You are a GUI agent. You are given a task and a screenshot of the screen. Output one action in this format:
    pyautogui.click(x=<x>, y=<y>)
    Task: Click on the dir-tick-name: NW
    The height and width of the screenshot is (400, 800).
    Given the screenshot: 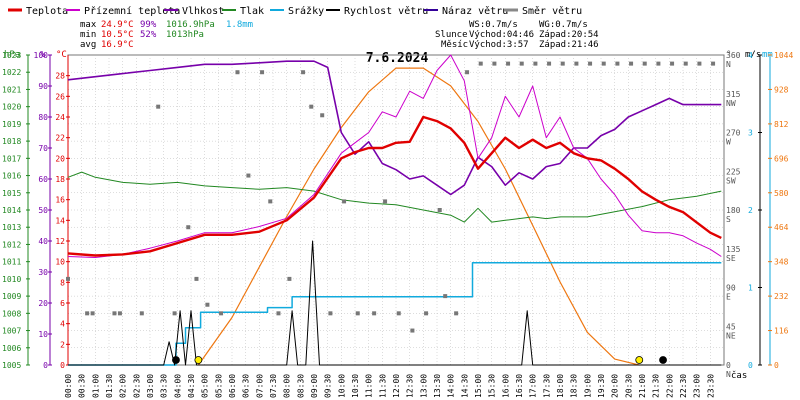 What is the action you would take?
    pyautogui.click(x=731, y=103)
    